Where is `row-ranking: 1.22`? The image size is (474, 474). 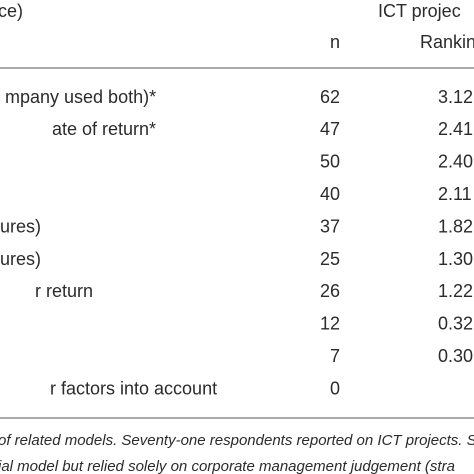
row-ranking: 1.22 is located at coordinates (455, 291).